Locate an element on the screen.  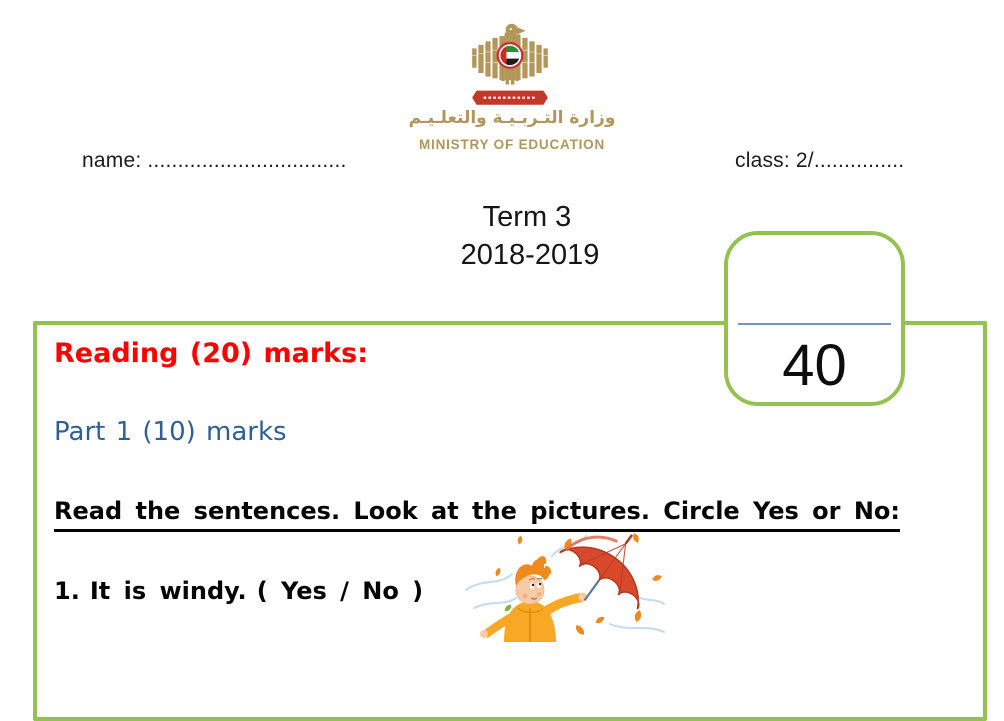
question-1: 1. It is windy. ( Yes / No ) is located at coordinates (243, 591).